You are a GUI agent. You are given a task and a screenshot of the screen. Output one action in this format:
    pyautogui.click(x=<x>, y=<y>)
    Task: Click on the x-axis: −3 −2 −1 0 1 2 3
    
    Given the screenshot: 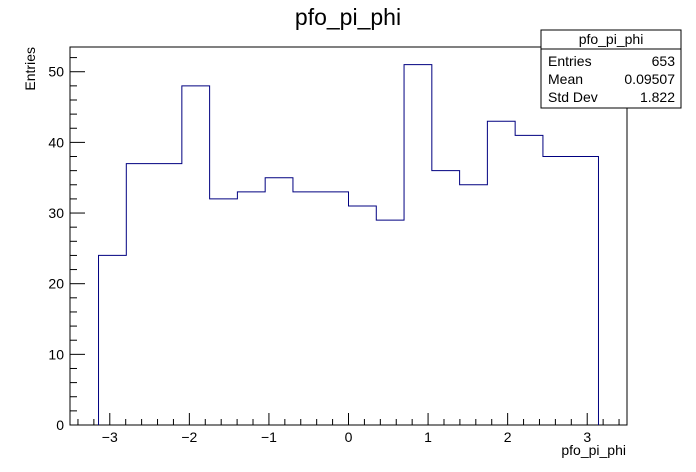 What is the action you would take?
    pyautogui.click(x=348, y=429)
    